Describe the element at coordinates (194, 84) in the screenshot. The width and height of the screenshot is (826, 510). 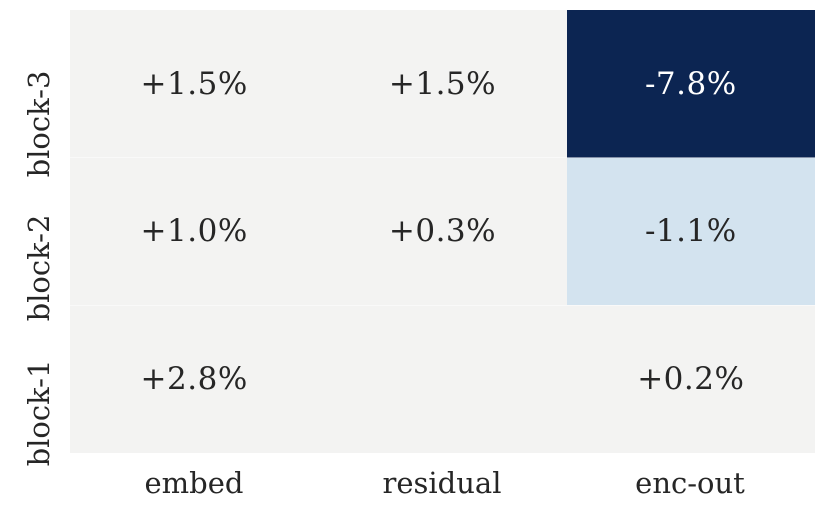
I see `heatmap-cell-block-3-embed: +1.5%` at that location.